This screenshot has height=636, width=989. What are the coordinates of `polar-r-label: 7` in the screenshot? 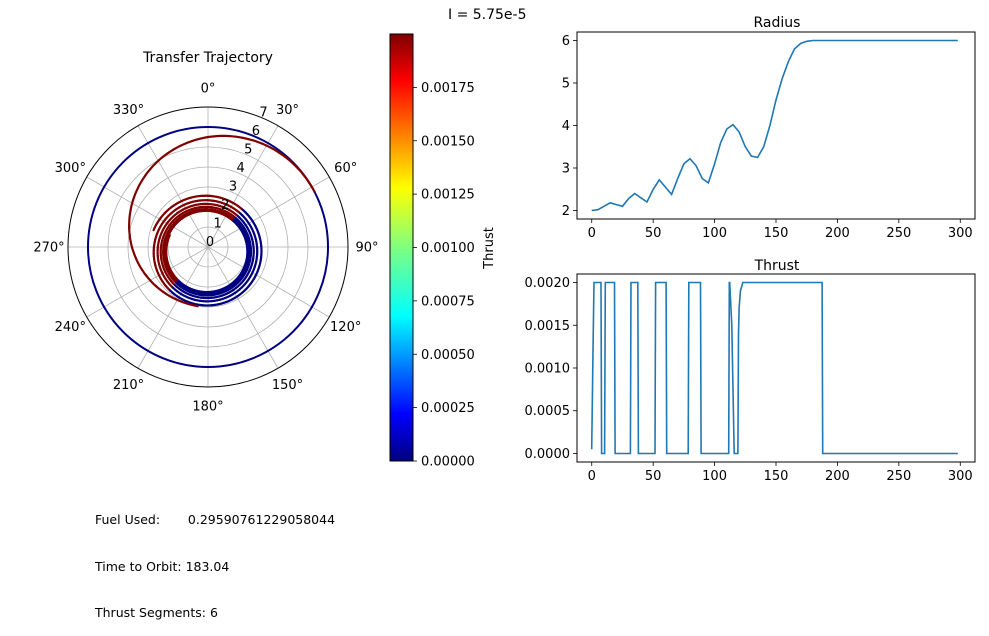 It's located at (263, 113).